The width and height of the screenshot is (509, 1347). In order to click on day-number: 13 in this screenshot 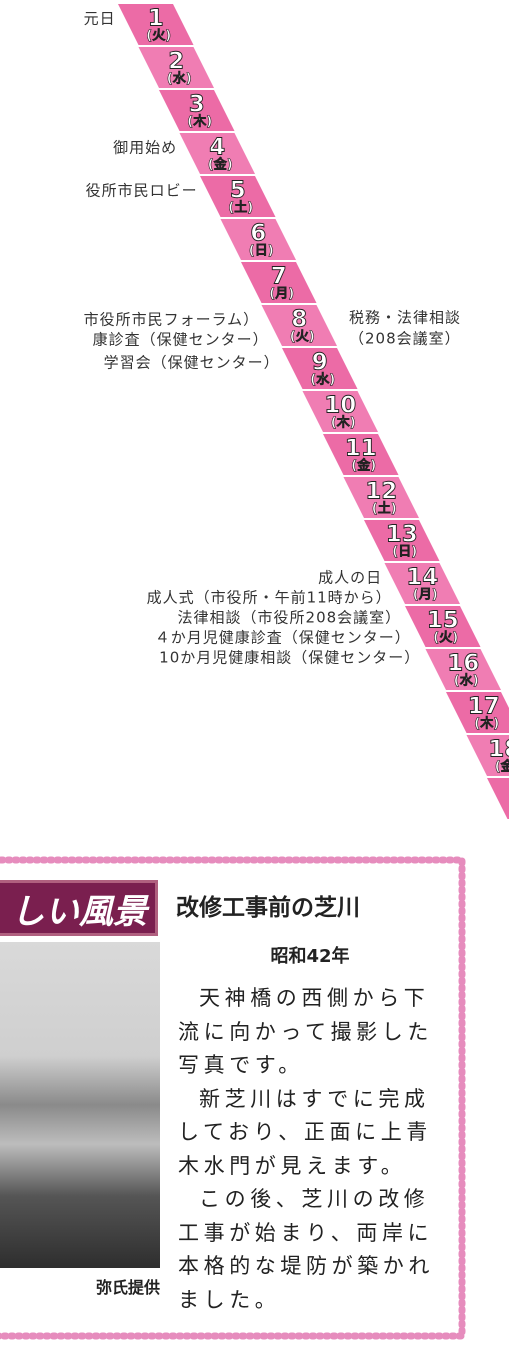, I will do `click(402, 535)`.